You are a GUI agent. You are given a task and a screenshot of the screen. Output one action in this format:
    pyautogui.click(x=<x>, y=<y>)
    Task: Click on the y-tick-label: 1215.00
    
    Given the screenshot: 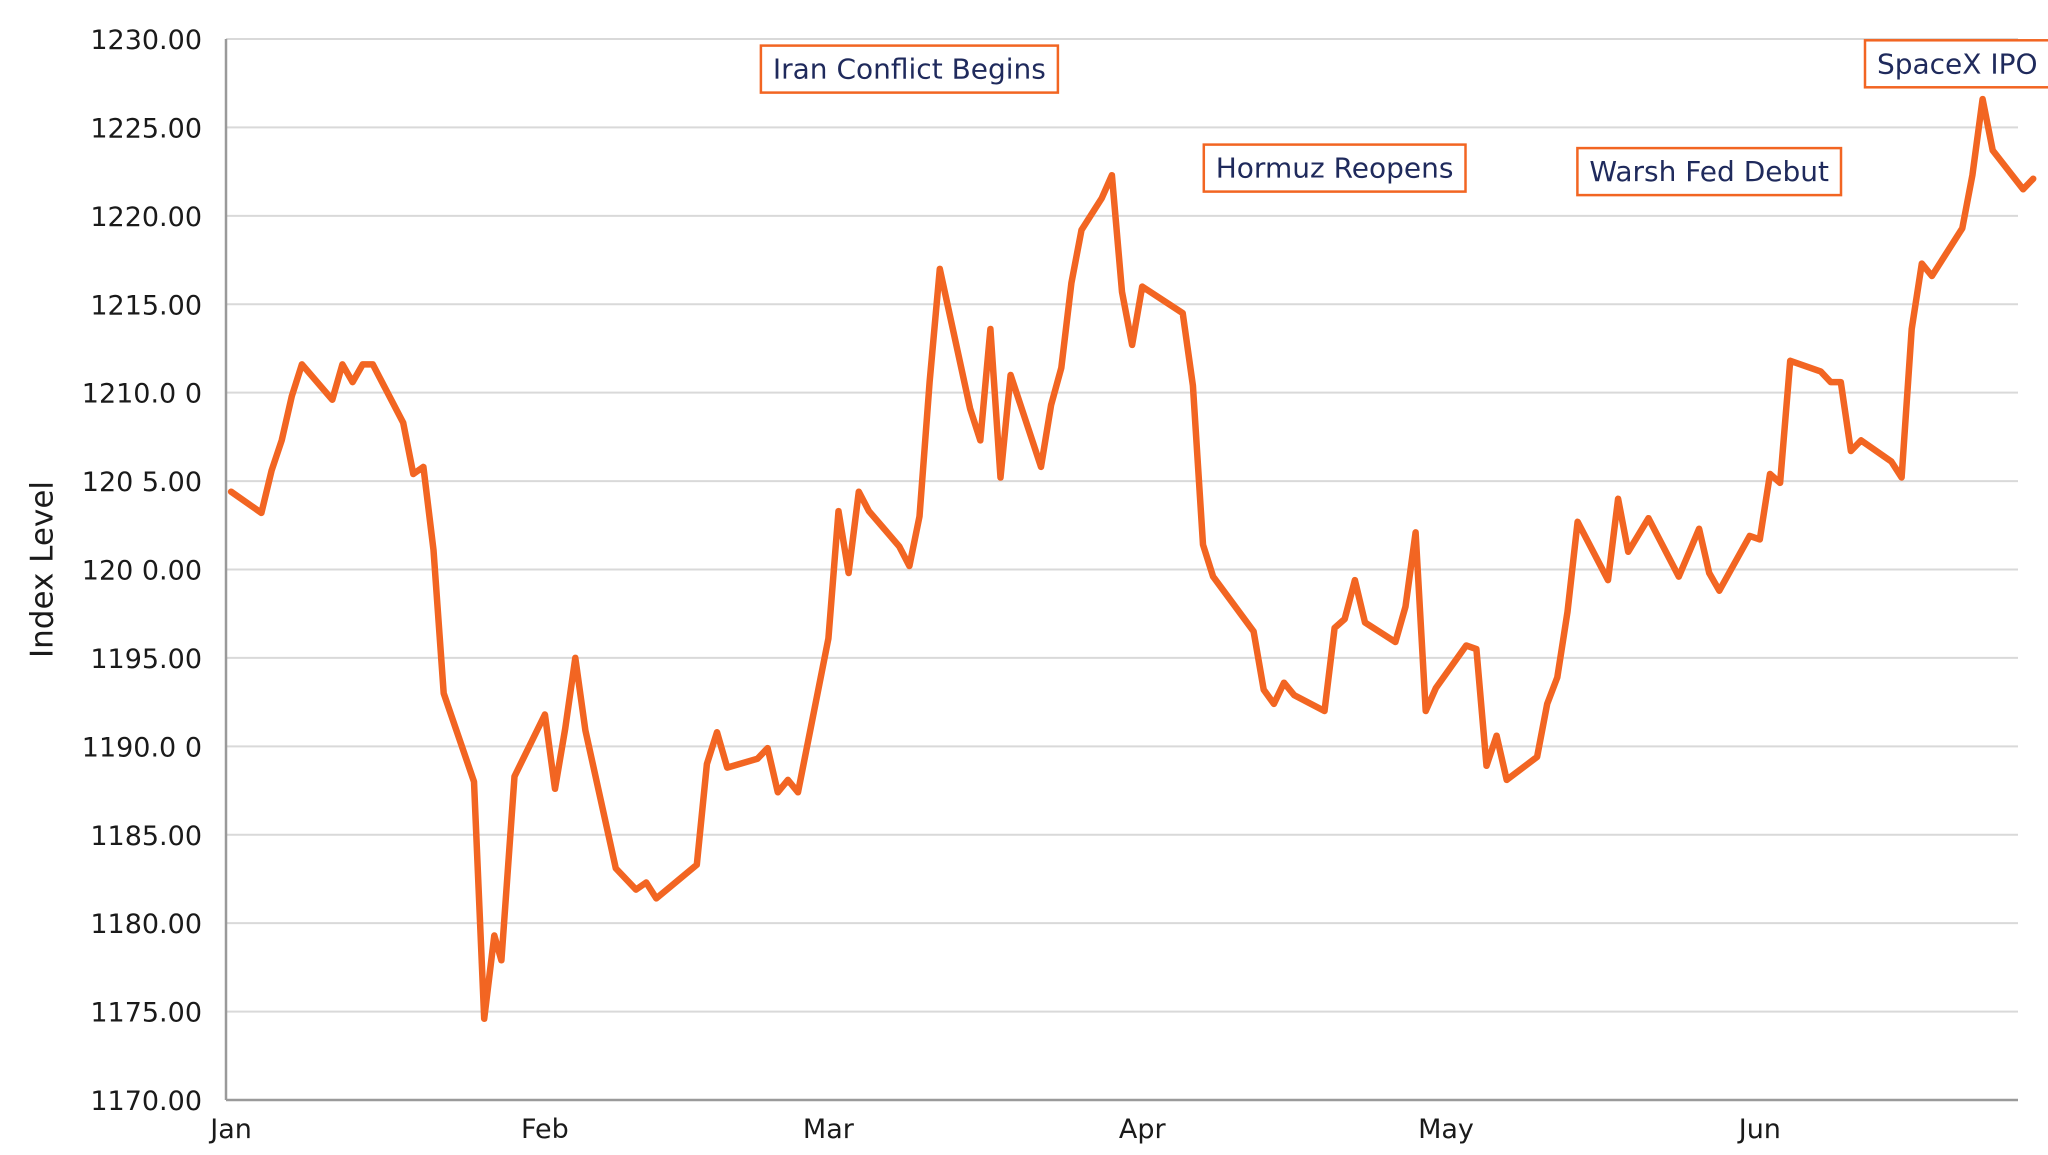 What is the action you would take?
    pyautogui.click(x=146, y=305)
    